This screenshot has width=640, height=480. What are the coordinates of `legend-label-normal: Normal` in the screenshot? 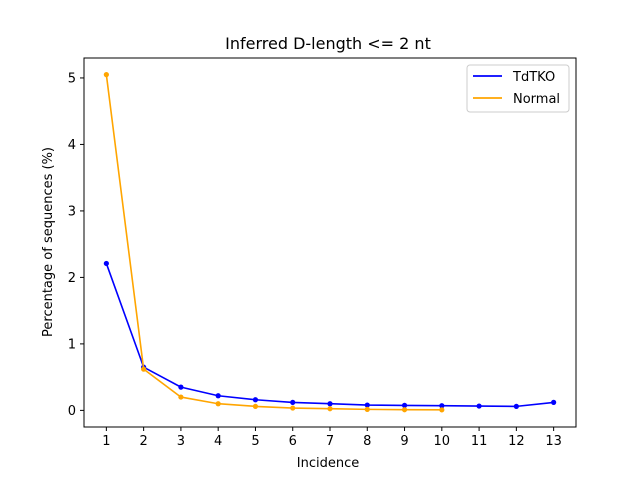 It's located at (536, 99).